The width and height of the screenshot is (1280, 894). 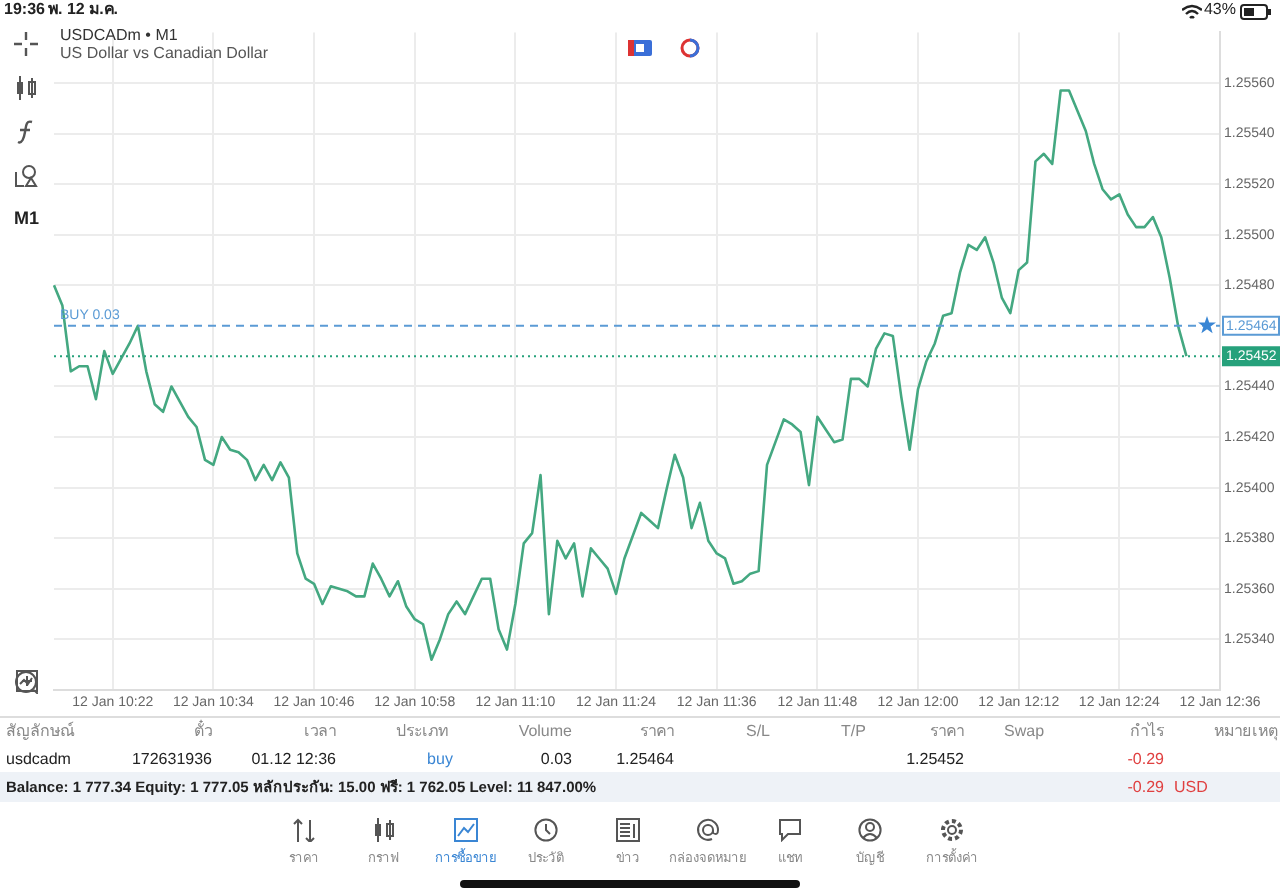 What do you see at coordinates (203, 732) in the screenshot?
I see `text: ตั๋ว` at bounding box center [203, 732].